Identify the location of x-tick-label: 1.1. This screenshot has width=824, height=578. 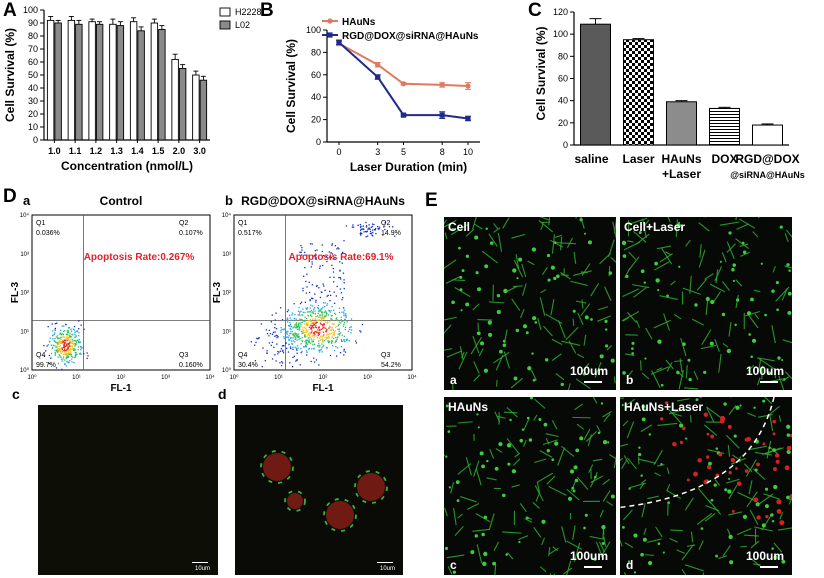
(75, 151).